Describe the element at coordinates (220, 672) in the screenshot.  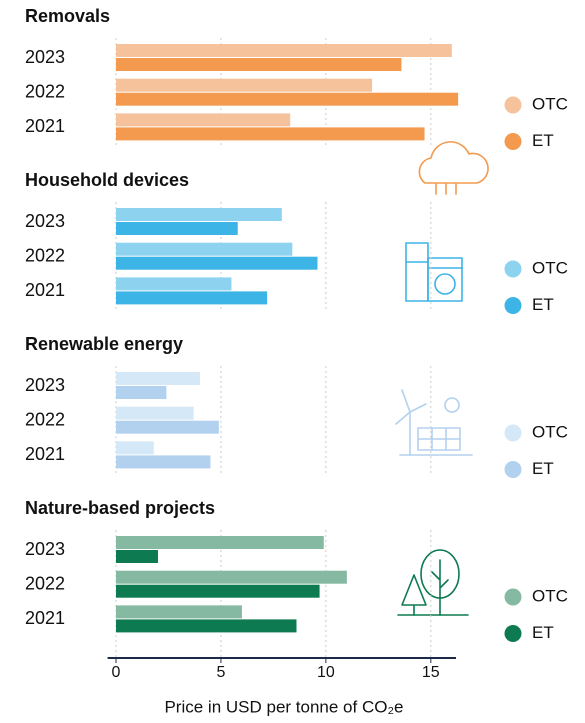
I see `x-tick-label: 5` at that location.